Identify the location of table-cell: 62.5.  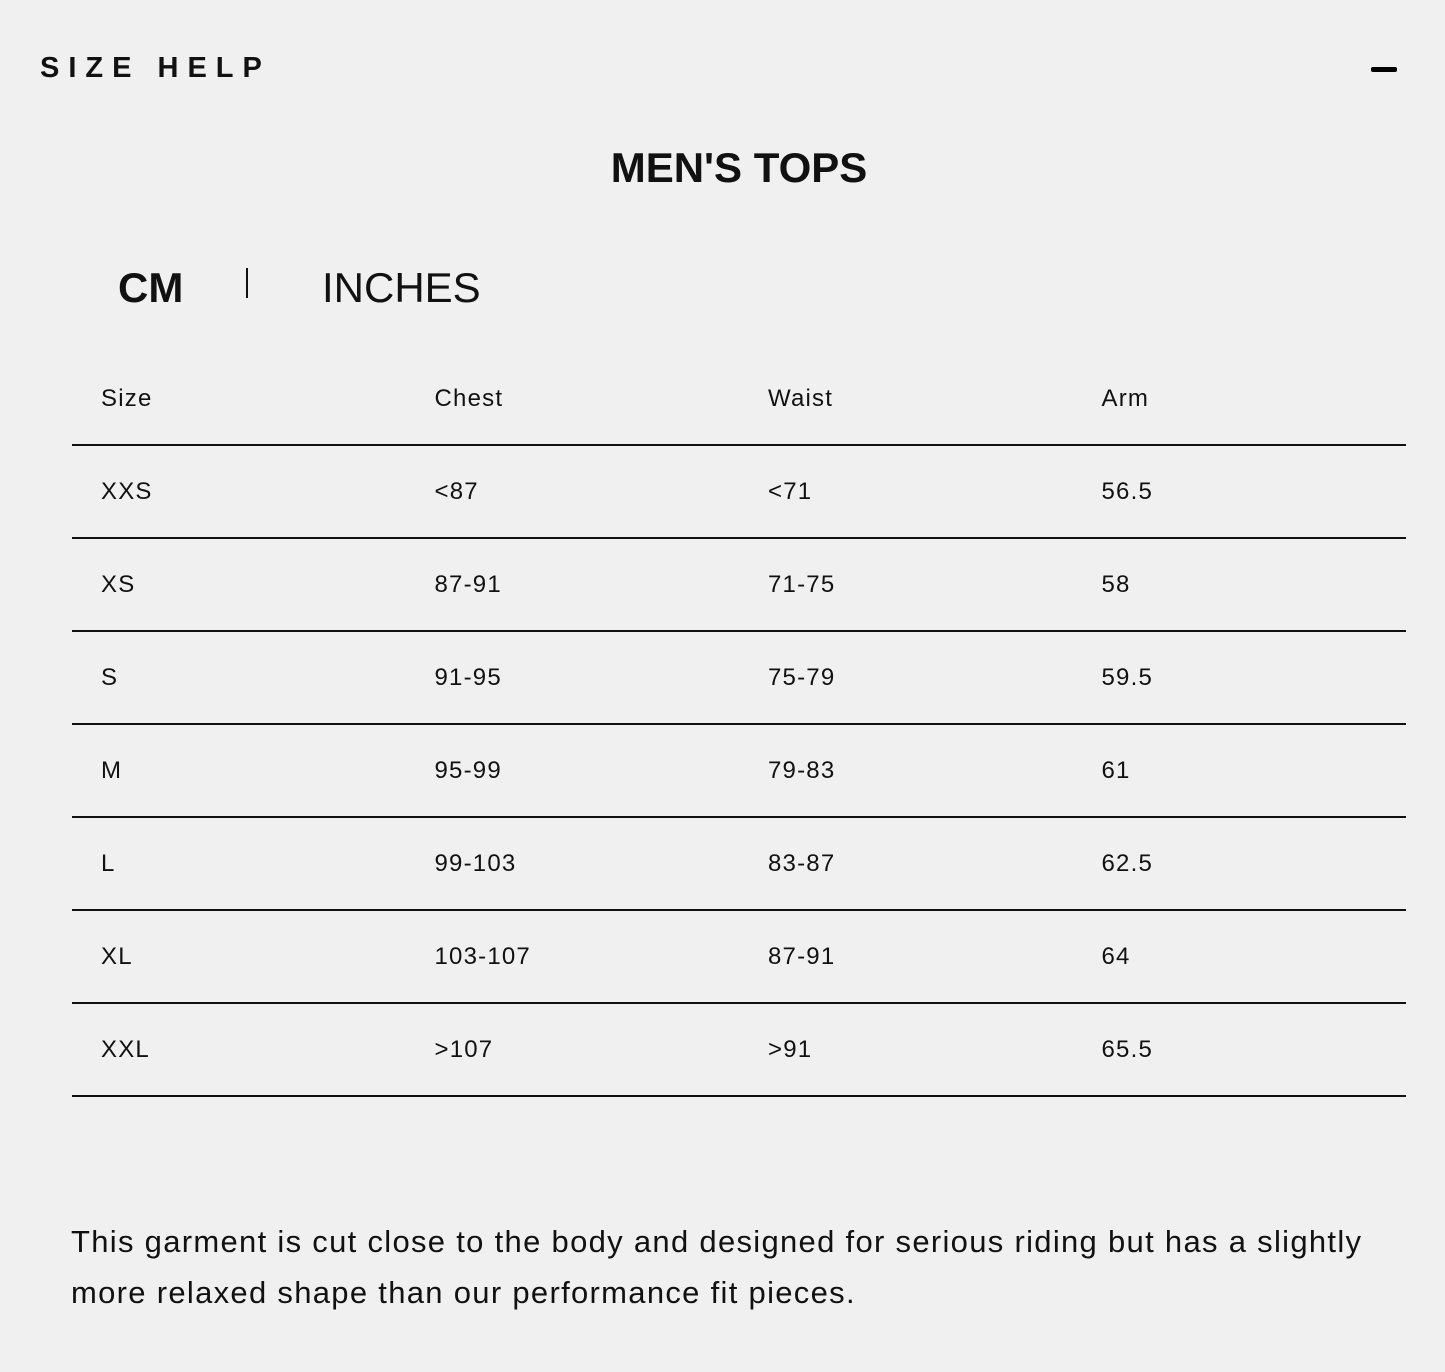
(1239, 864).